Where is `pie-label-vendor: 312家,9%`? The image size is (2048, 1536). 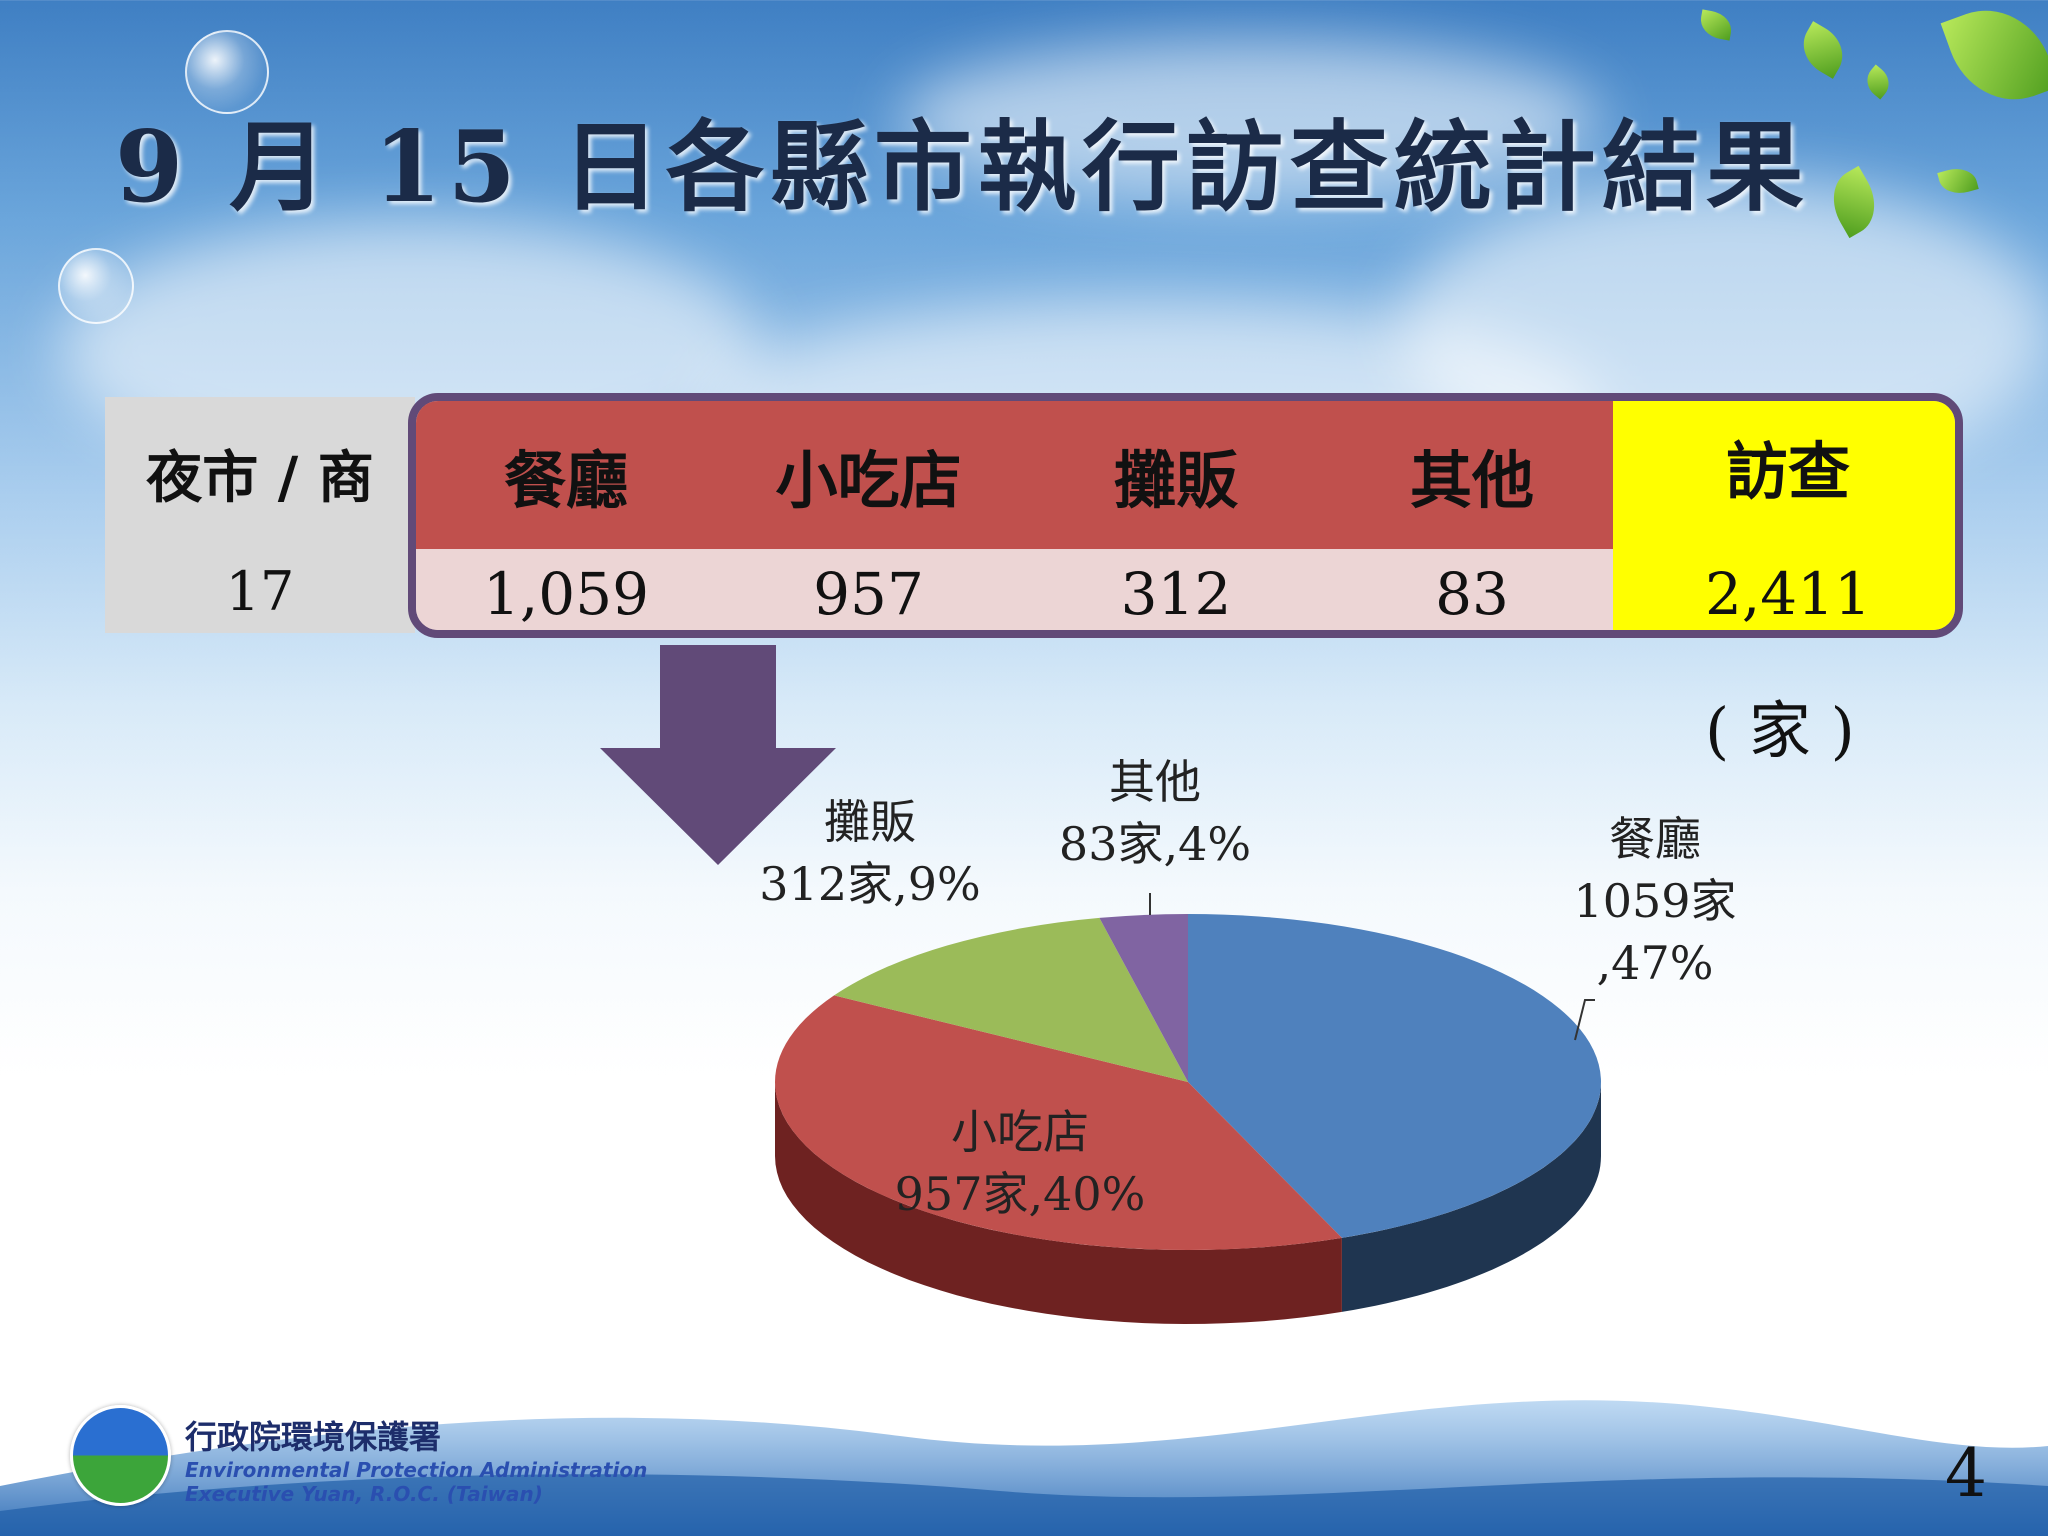
pie-label-vendor: 312家,9% is located at coordinates (869, 884).